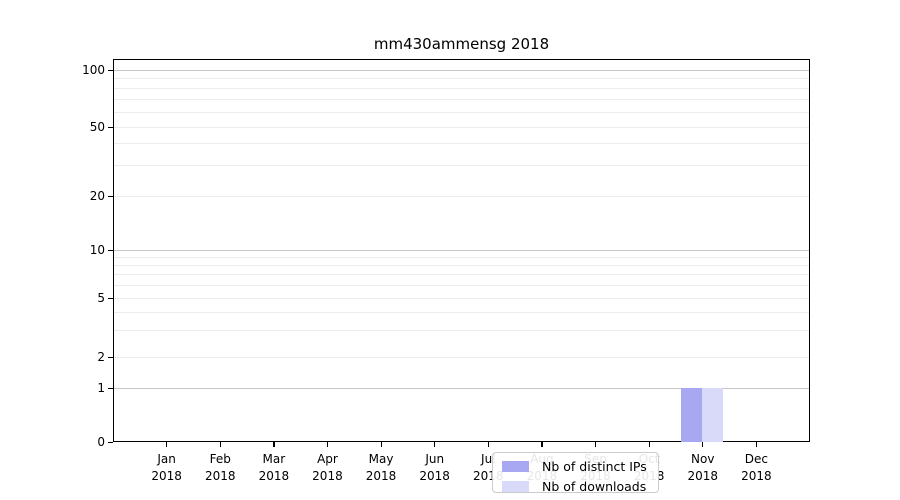  What do you see at coordinates (713, 414) in the screenshot?
I see `bar-downloads` at bounding box center [713, 414].